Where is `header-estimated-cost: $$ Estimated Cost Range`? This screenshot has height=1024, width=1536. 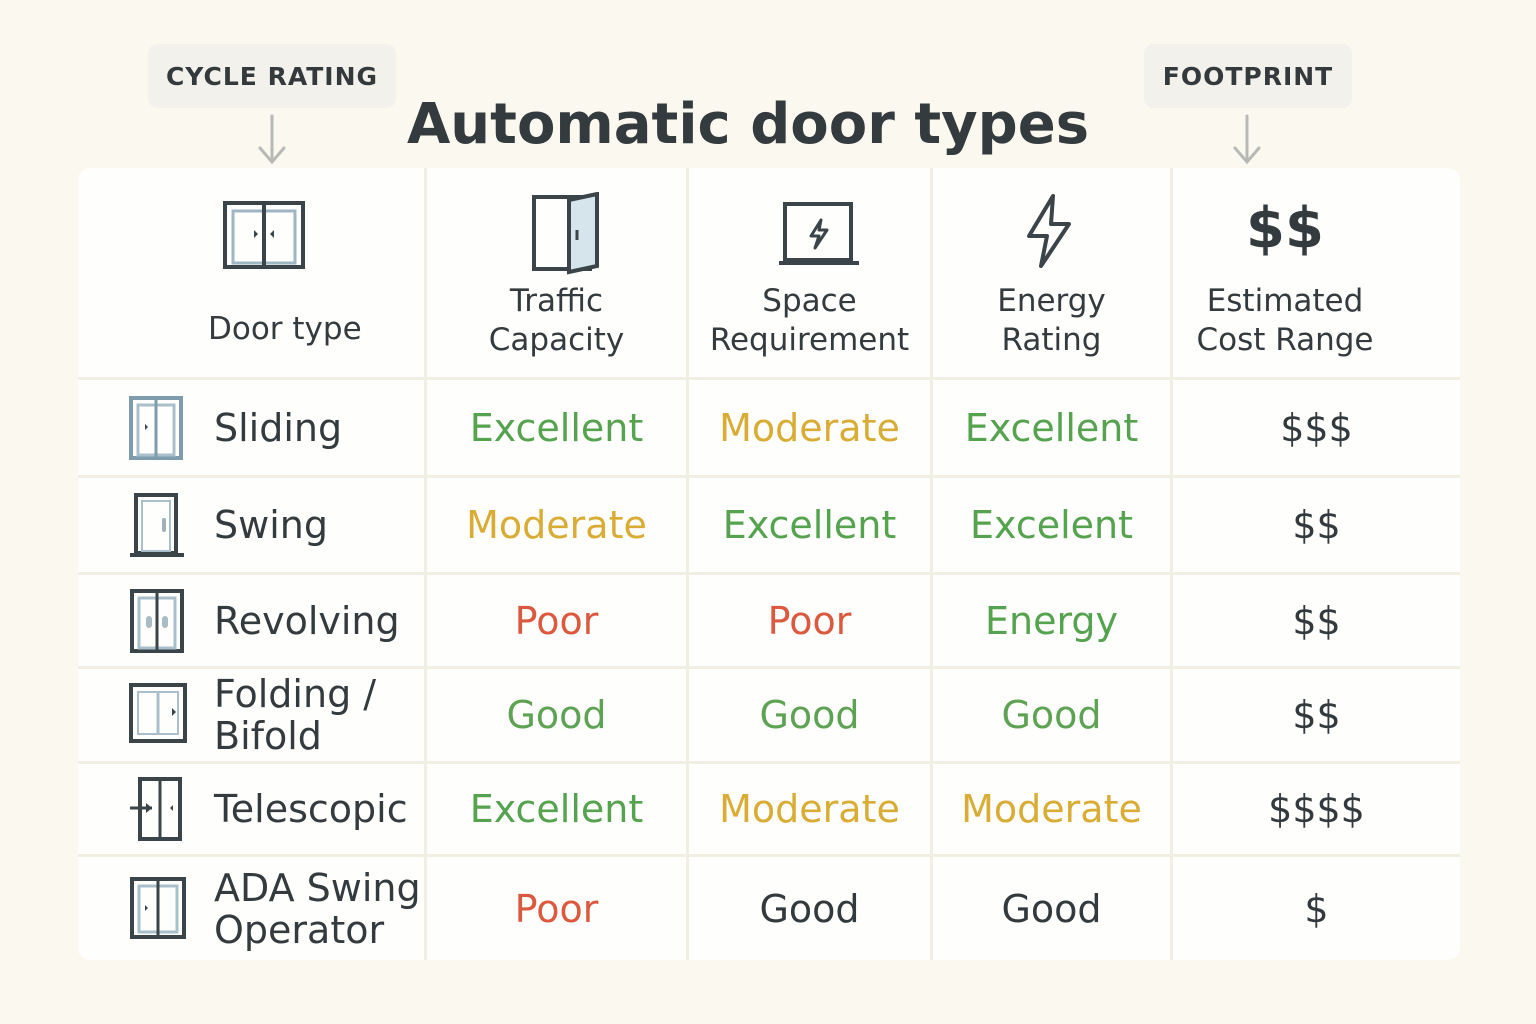 header-estimated-cost: $$ Estimated Cost Range is located at coordinates (1316, 273).